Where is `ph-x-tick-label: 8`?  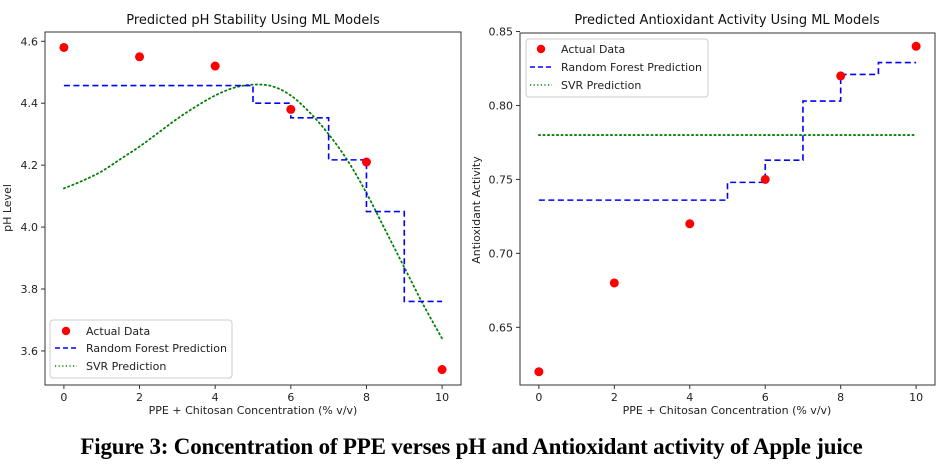
ph-x-tick-label: 8 is located at coordinates (366, 397).